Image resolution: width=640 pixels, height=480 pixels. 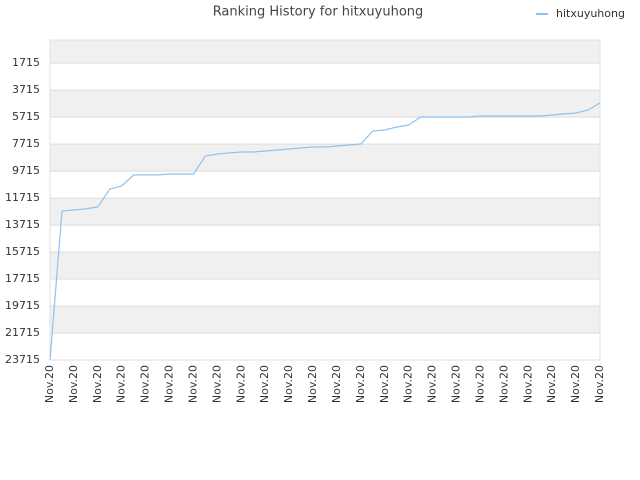 What do you see at coordinates (26, 62) in the screenshot?
I see `y-tick-label: 1715` at bounding box center [26, 62].